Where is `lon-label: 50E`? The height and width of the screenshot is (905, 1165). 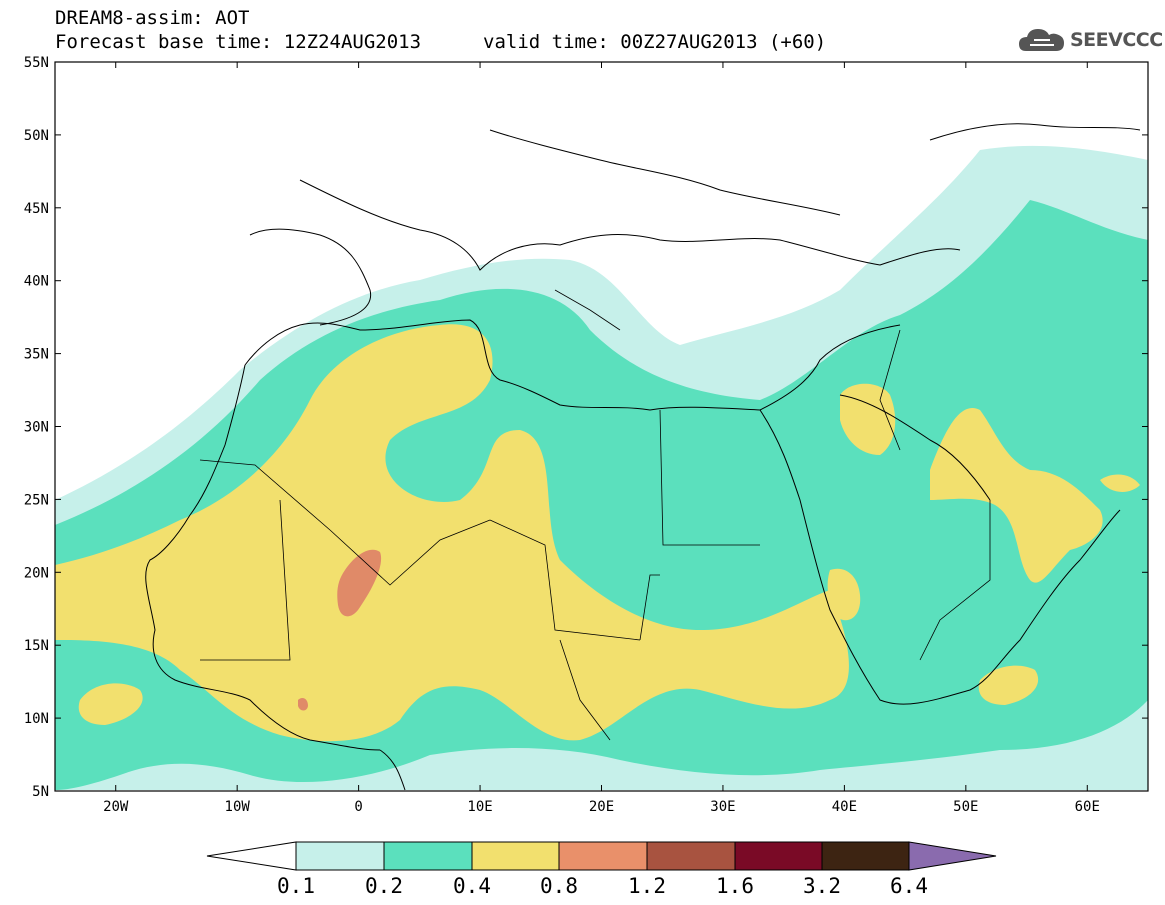
lon-label: 50E is located at coordinates (965, 807).